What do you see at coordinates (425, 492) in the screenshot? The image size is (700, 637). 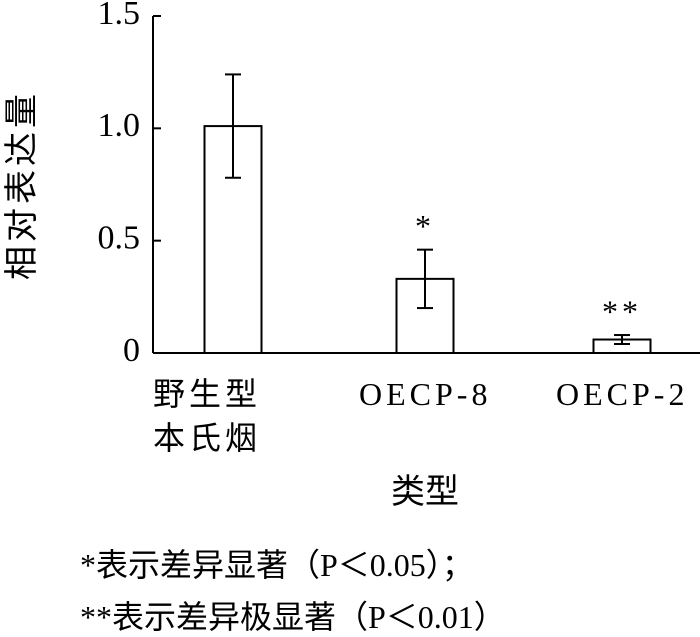 I see `x-axis-label: 类型` at bounding box center [425, 492].